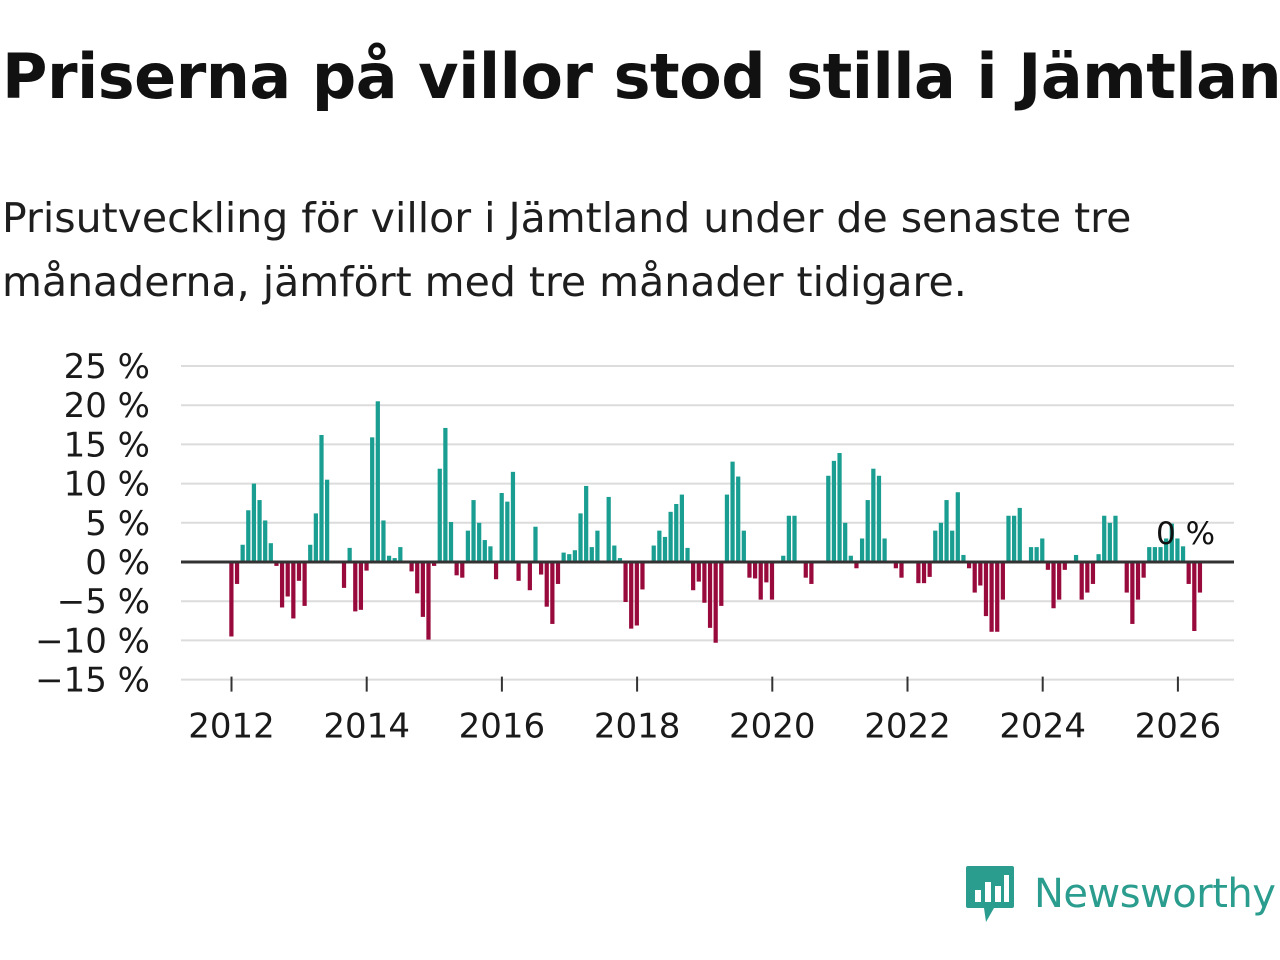 This screenshot has height=960, width=1280. Describe the element at coordinates (366, 727) in the screenshot. I see `x-tick-label: 2014` at that location.